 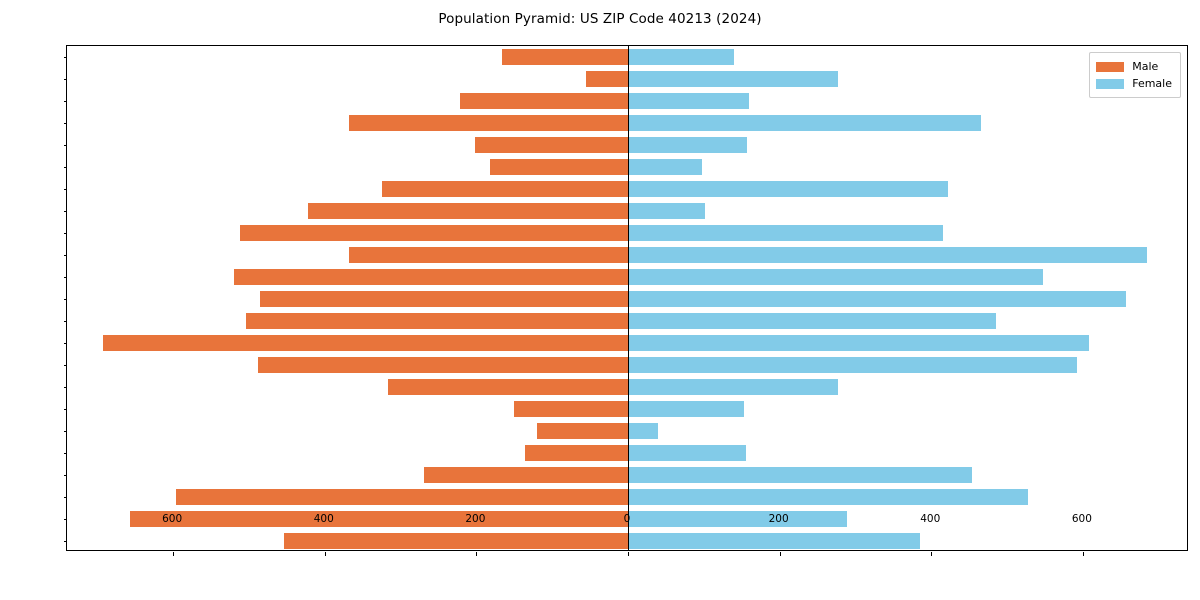 I want to click on legend-entry: Female, so click(x=1134, y=83).